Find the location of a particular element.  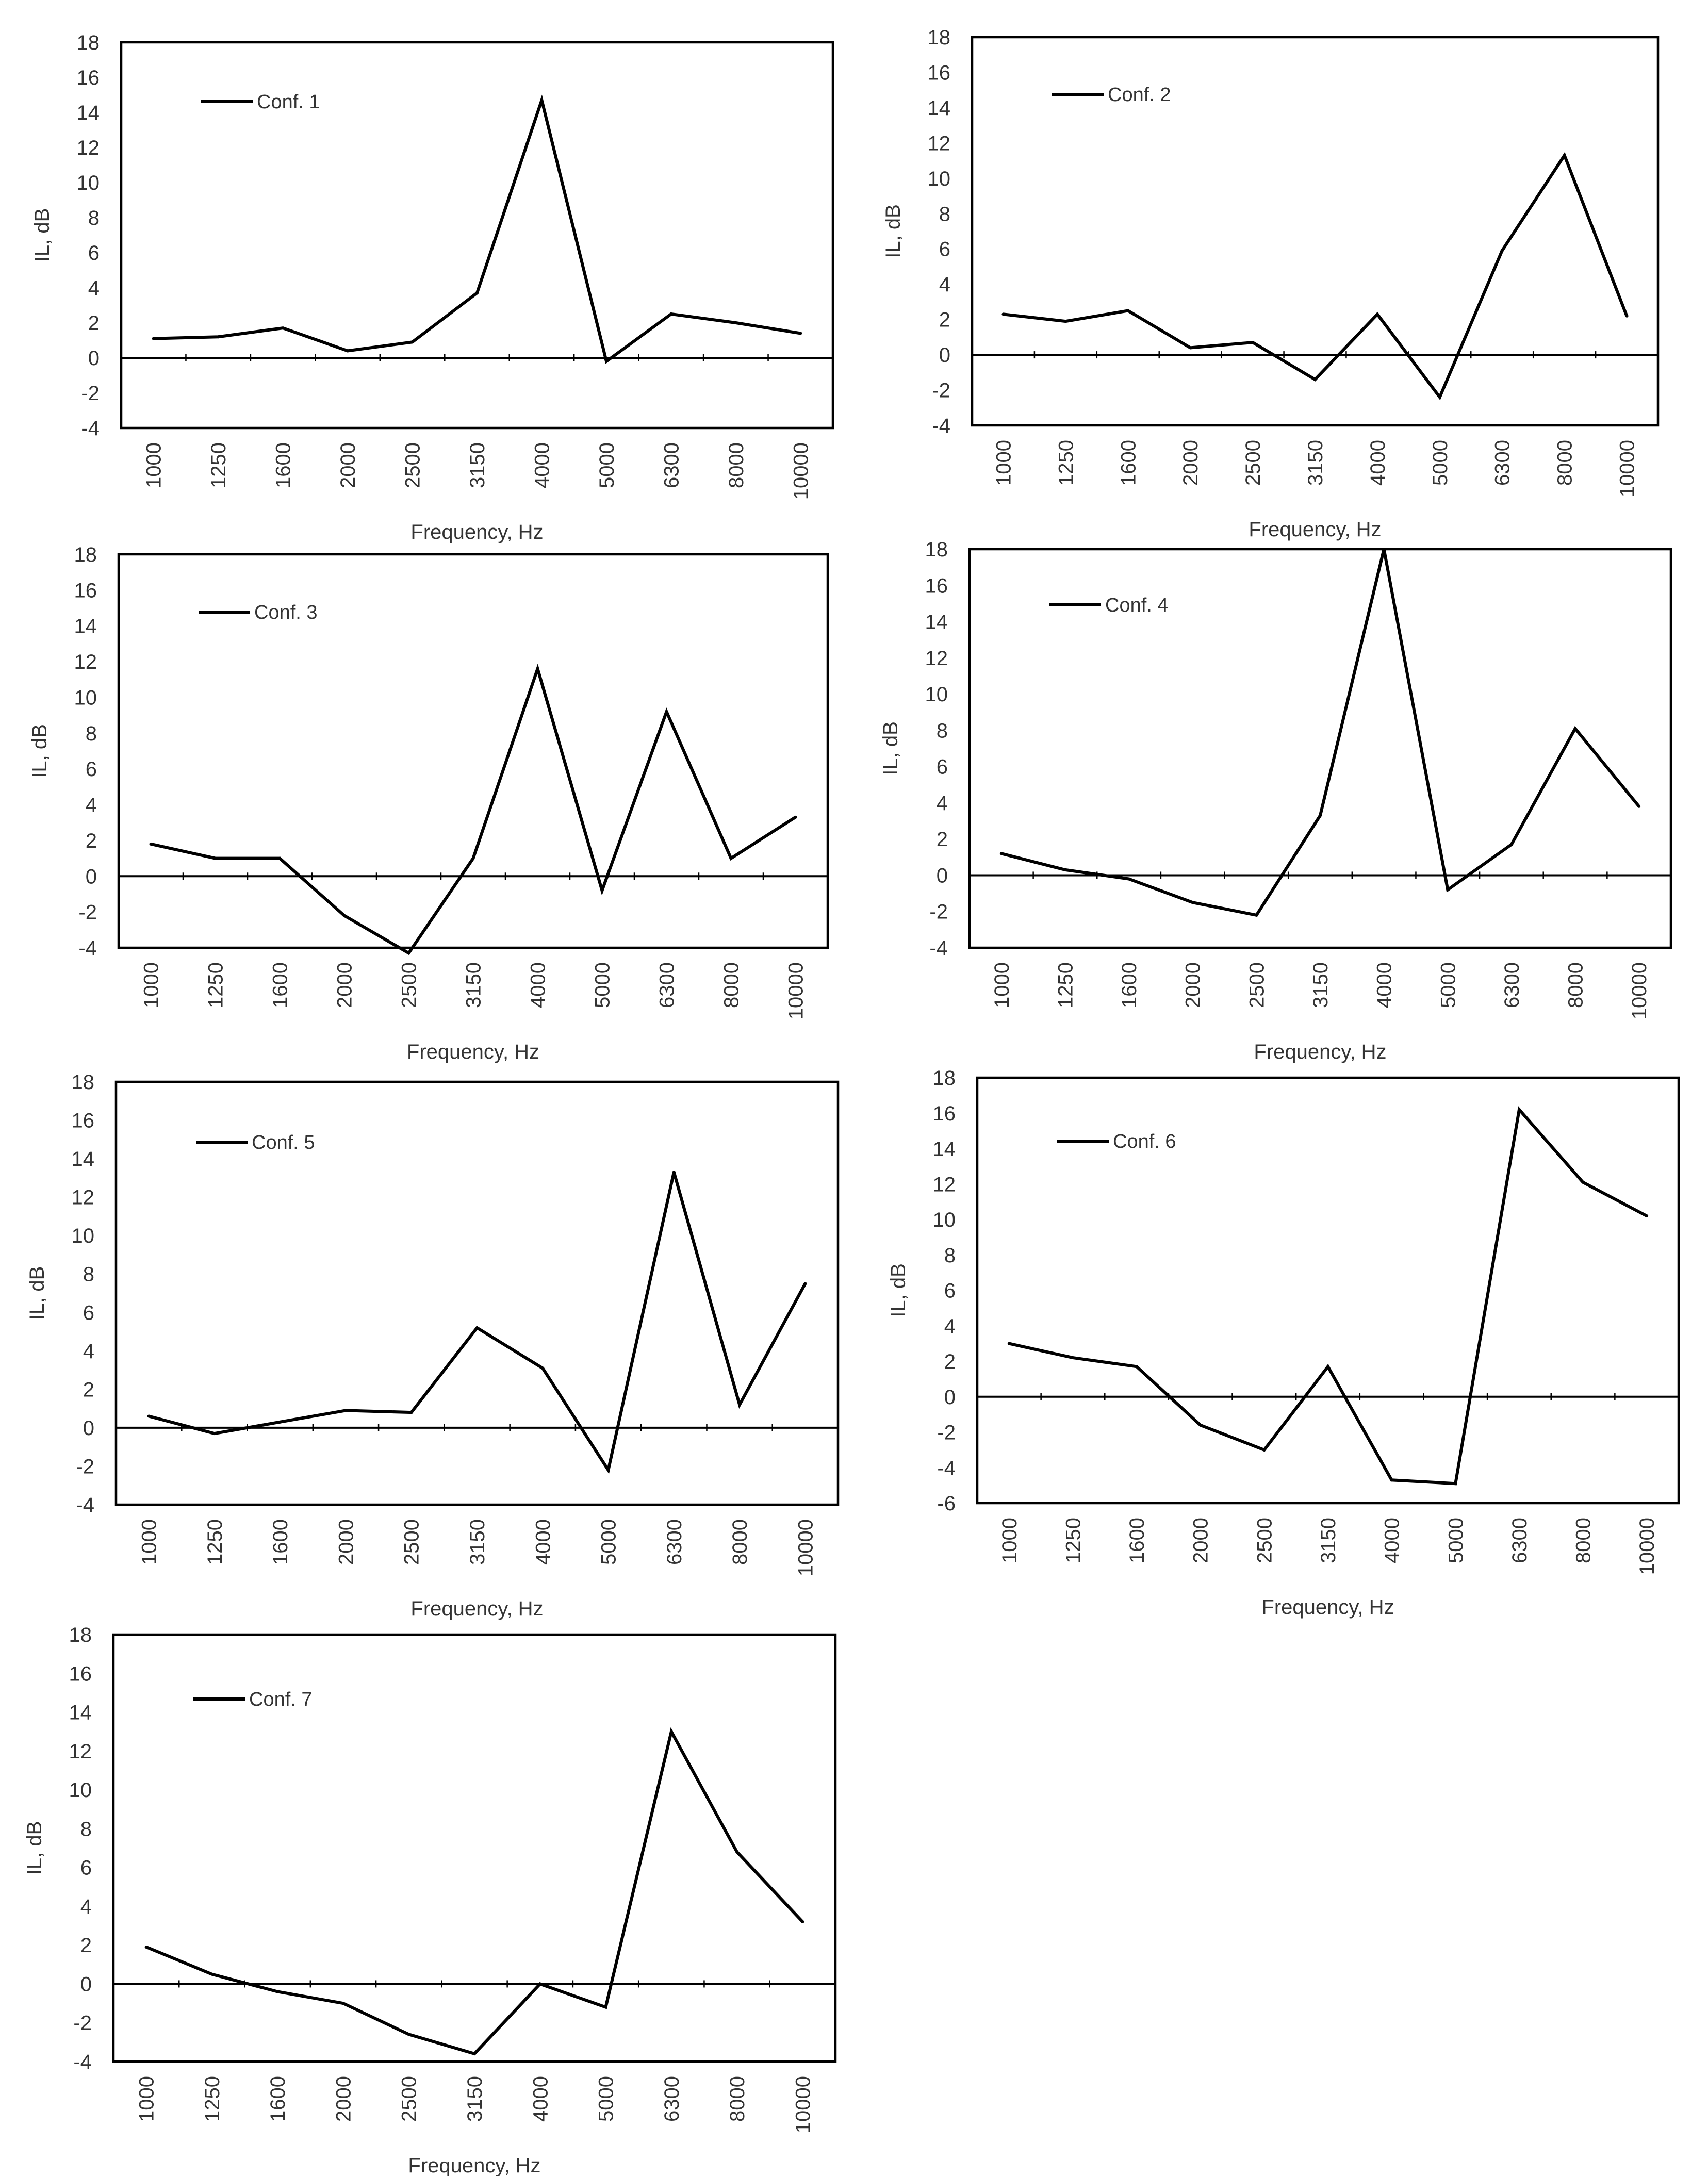

y-tick-label: 14 is located at coordinates (936, 622).